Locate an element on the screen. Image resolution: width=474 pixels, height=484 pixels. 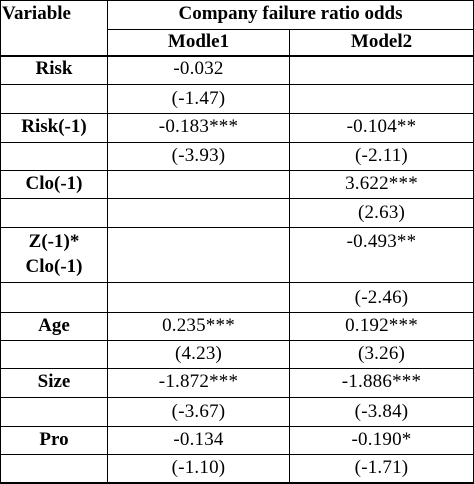
model2-tstat: (-2.11) is located at coordinates (381, 155).